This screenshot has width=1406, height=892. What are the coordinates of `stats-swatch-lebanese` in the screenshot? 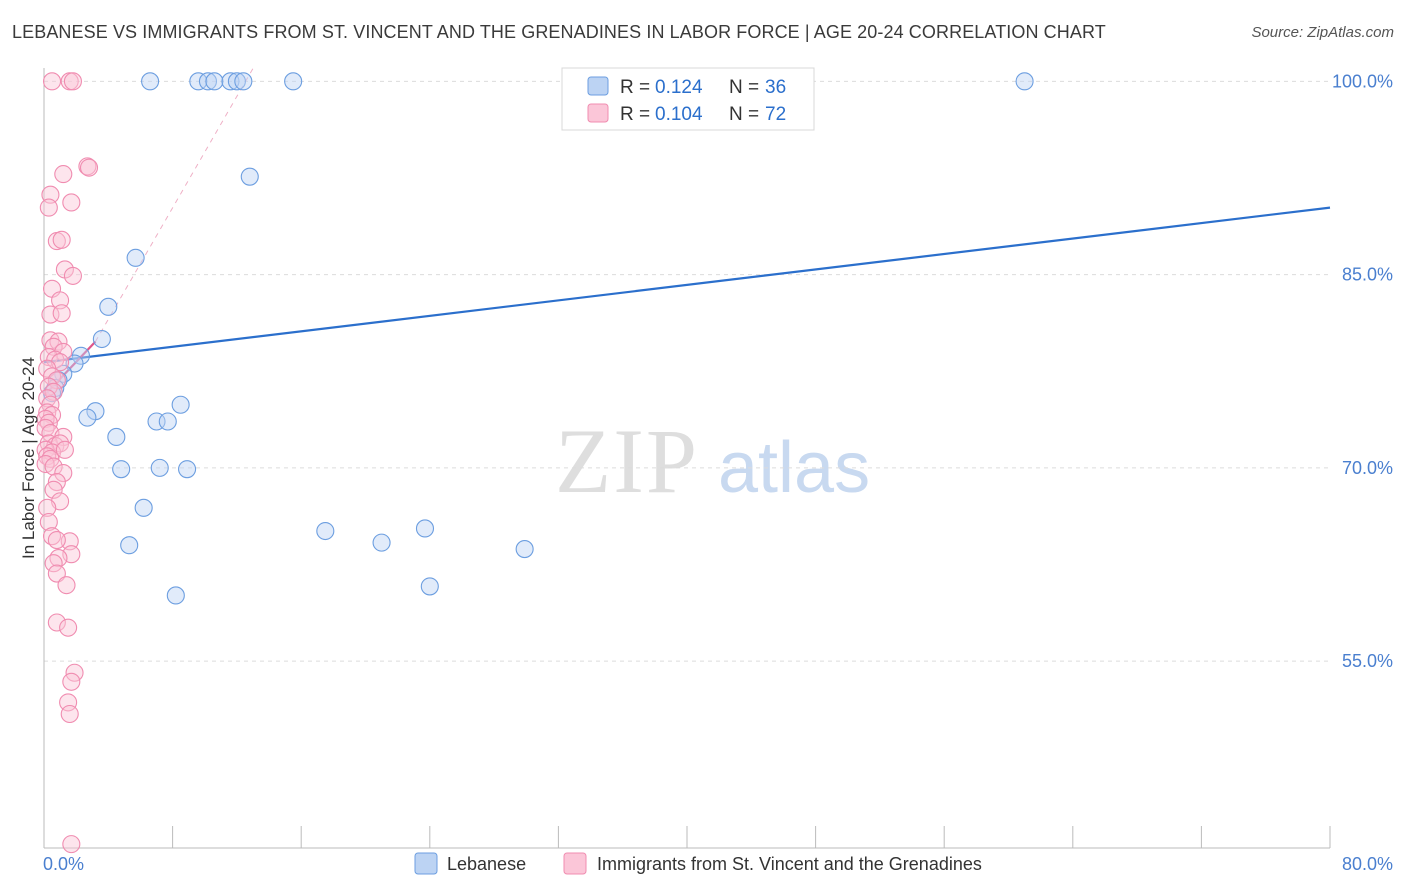 It's located at (598, 86).